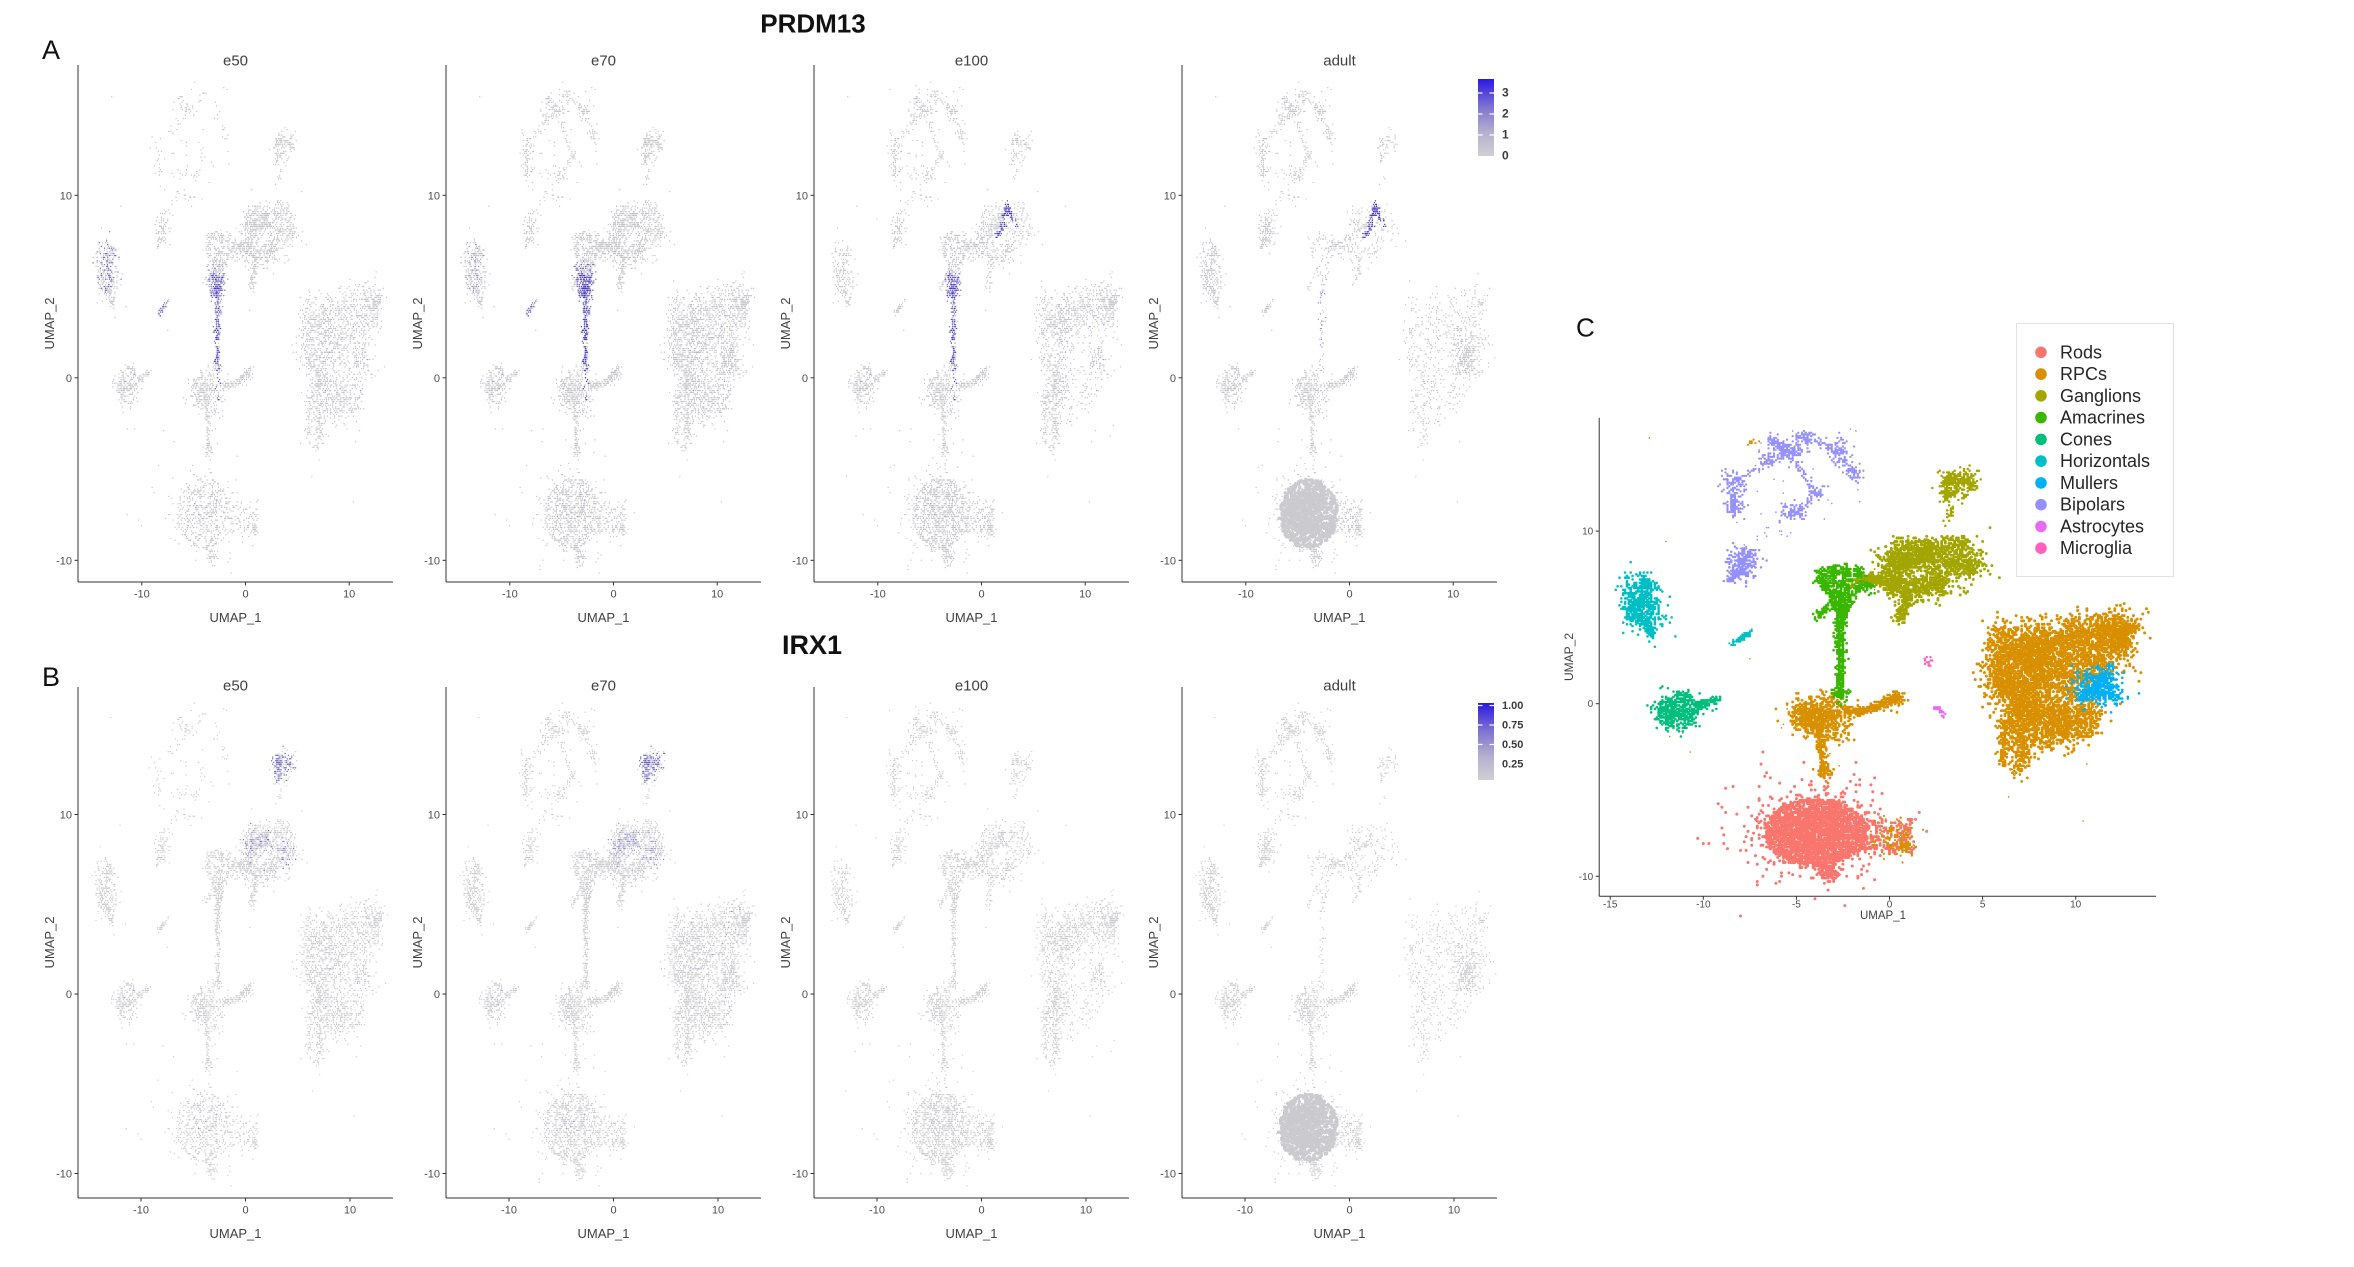 The width and height of the screenshot is (2354, 1267). What do you see at coordinates (1512, 745) in the screenshot?
I see `svg-text: 0.50` at bounding box center [1512, 745].